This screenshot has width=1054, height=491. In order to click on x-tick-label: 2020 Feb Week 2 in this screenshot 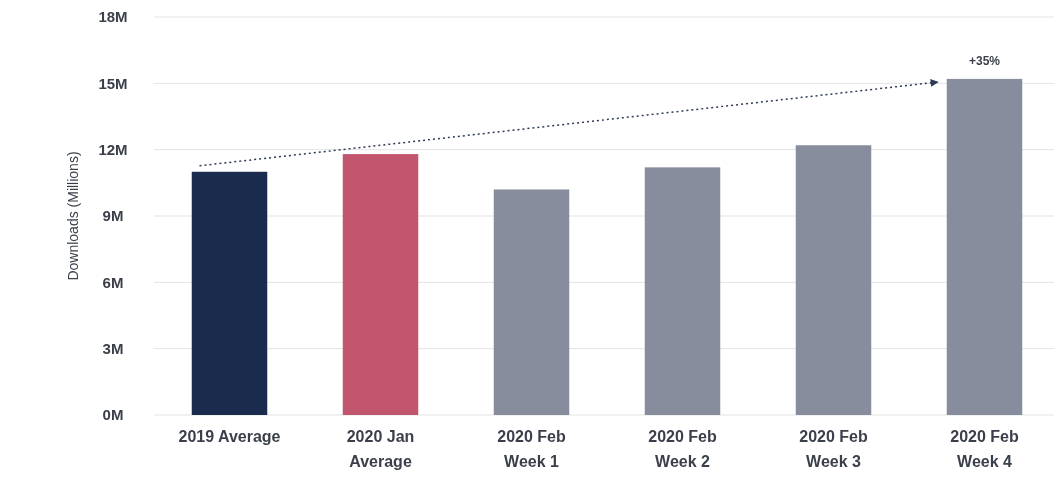, I will do `click(682, 449)`.